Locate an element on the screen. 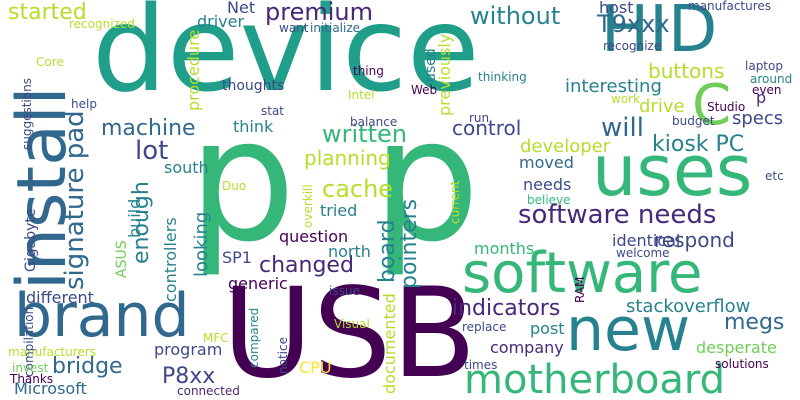  cloud-word: moved is located at coordinates (546, 162).